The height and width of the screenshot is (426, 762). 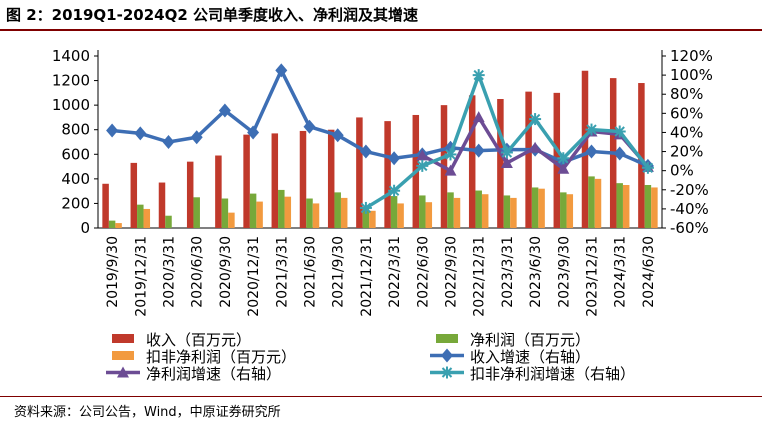 I want to click on left-tick-label: 1200, so click(x=71, y=81).